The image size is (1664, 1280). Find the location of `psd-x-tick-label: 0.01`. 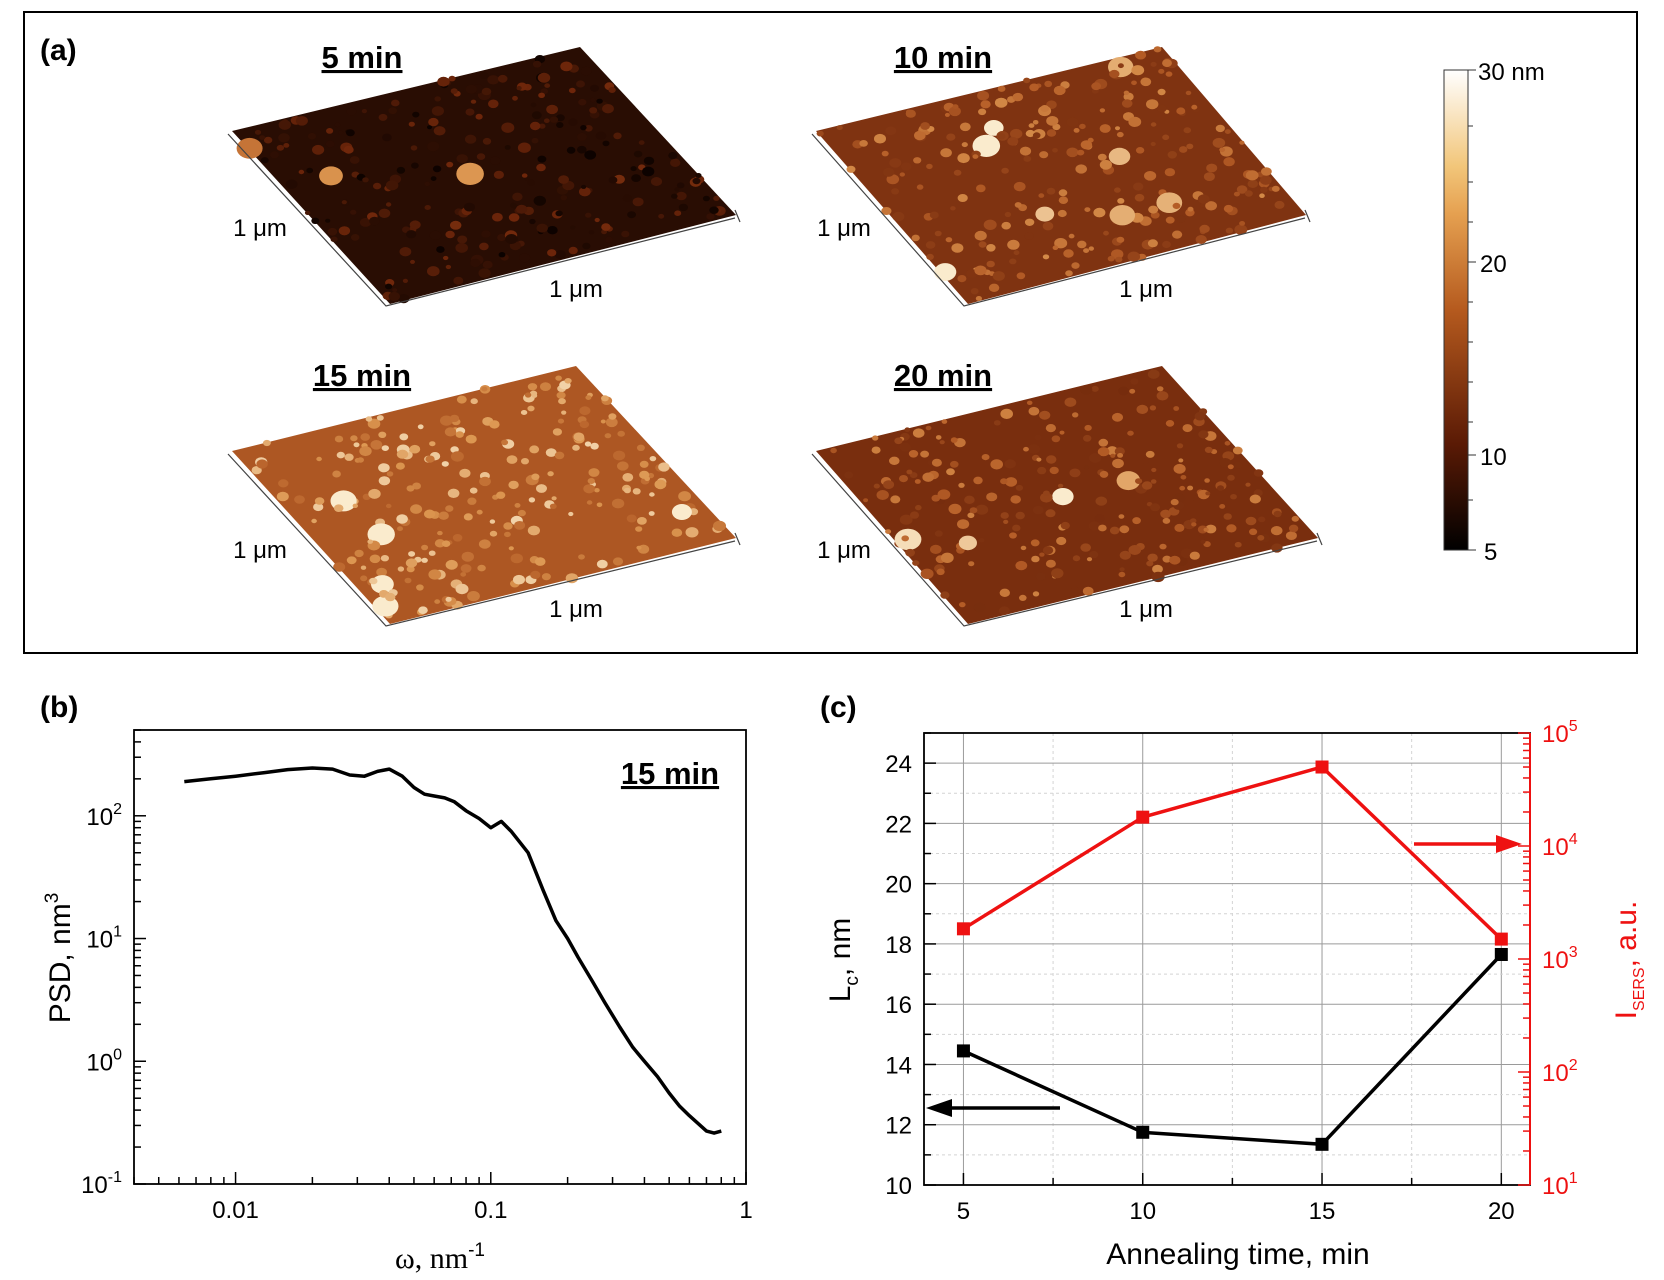

psd-x-tick-label: 0.01 is located at coordinates (235, 1210).